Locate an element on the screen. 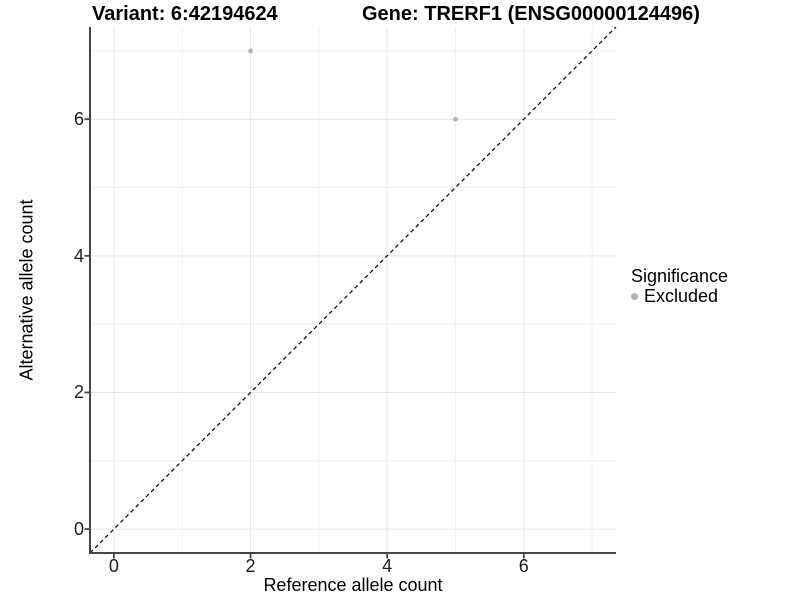 The image size is (800, 600). x-axis-title: Reference allele count is located at coordinates (353, 585).